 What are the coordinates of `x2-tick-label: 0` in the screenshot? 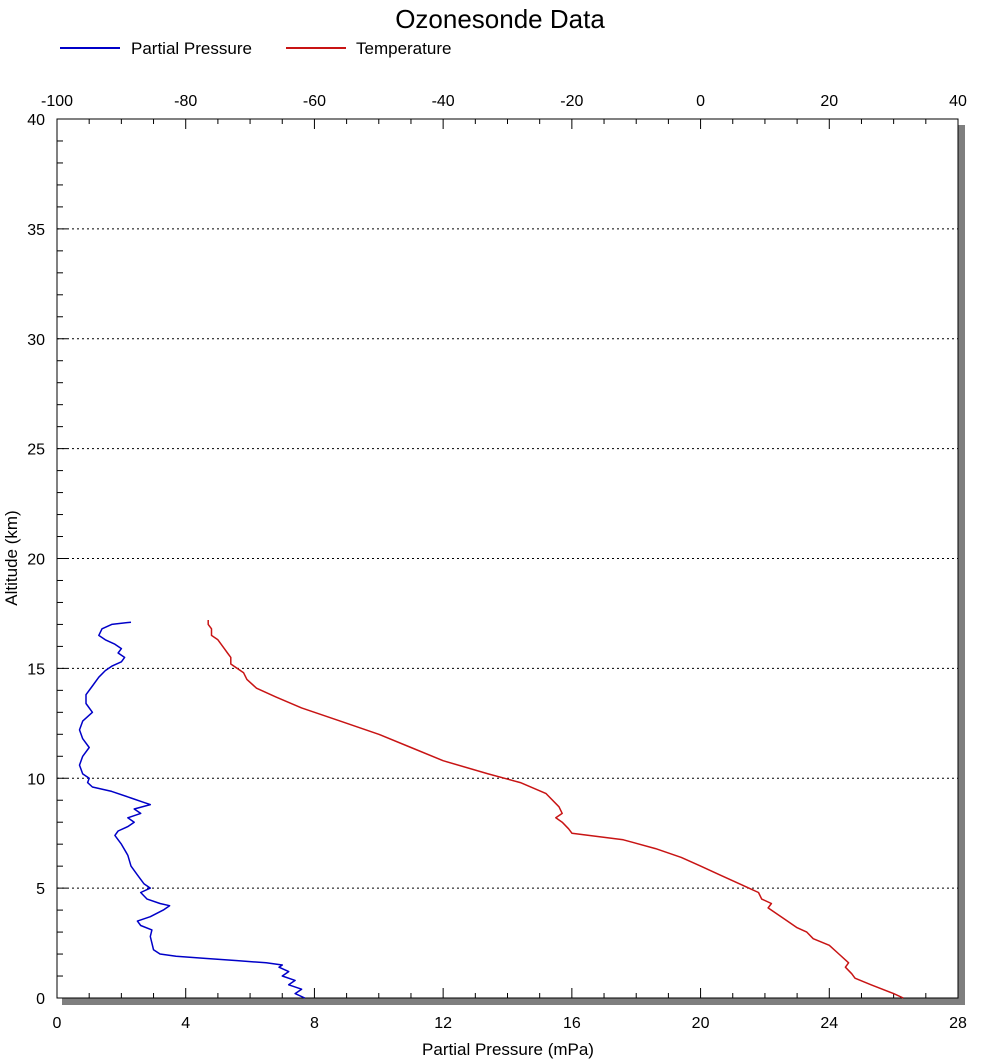 It's located at (700, 101).